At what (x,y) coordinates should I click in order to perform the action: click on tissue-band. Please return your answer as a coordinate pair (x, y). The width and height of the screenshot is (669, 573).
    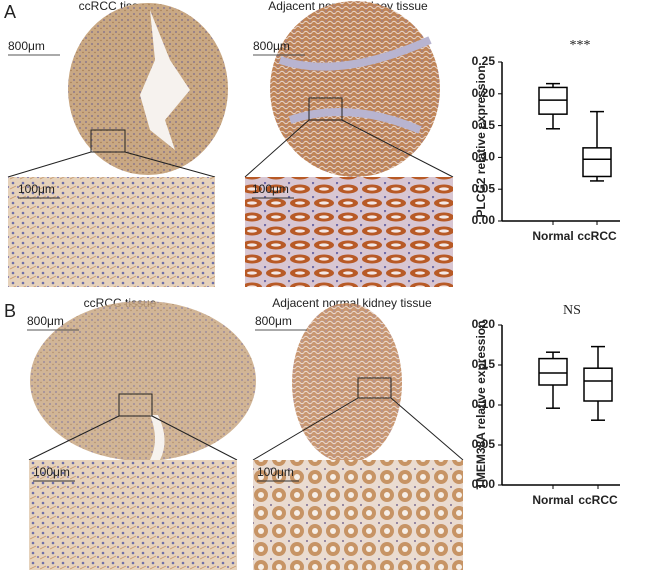
    Looking at the image, I should click on (355, 85).